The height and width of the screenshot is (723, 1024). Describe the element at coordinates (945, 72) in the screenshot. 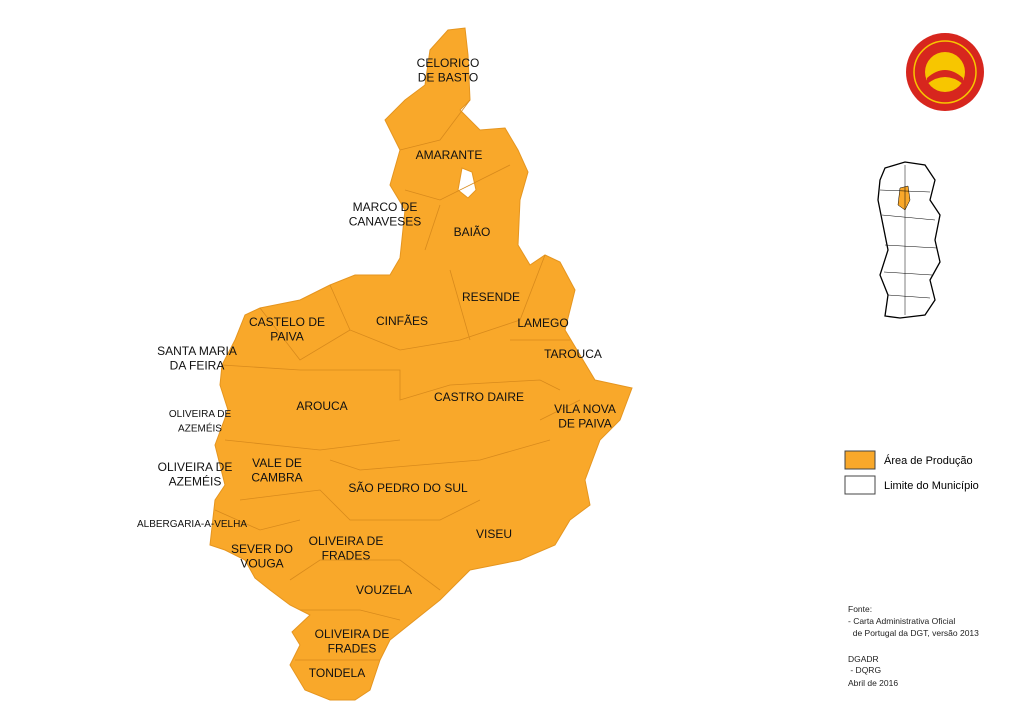

I see `seal` at that location.